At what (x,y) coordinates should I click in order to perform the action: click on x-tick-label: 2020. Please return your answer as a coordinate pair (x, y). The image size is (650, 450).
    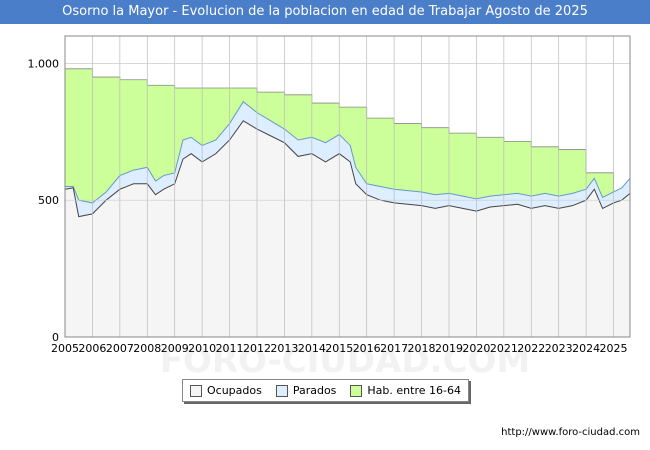
    Looking at the image, I should click on (476, 348).